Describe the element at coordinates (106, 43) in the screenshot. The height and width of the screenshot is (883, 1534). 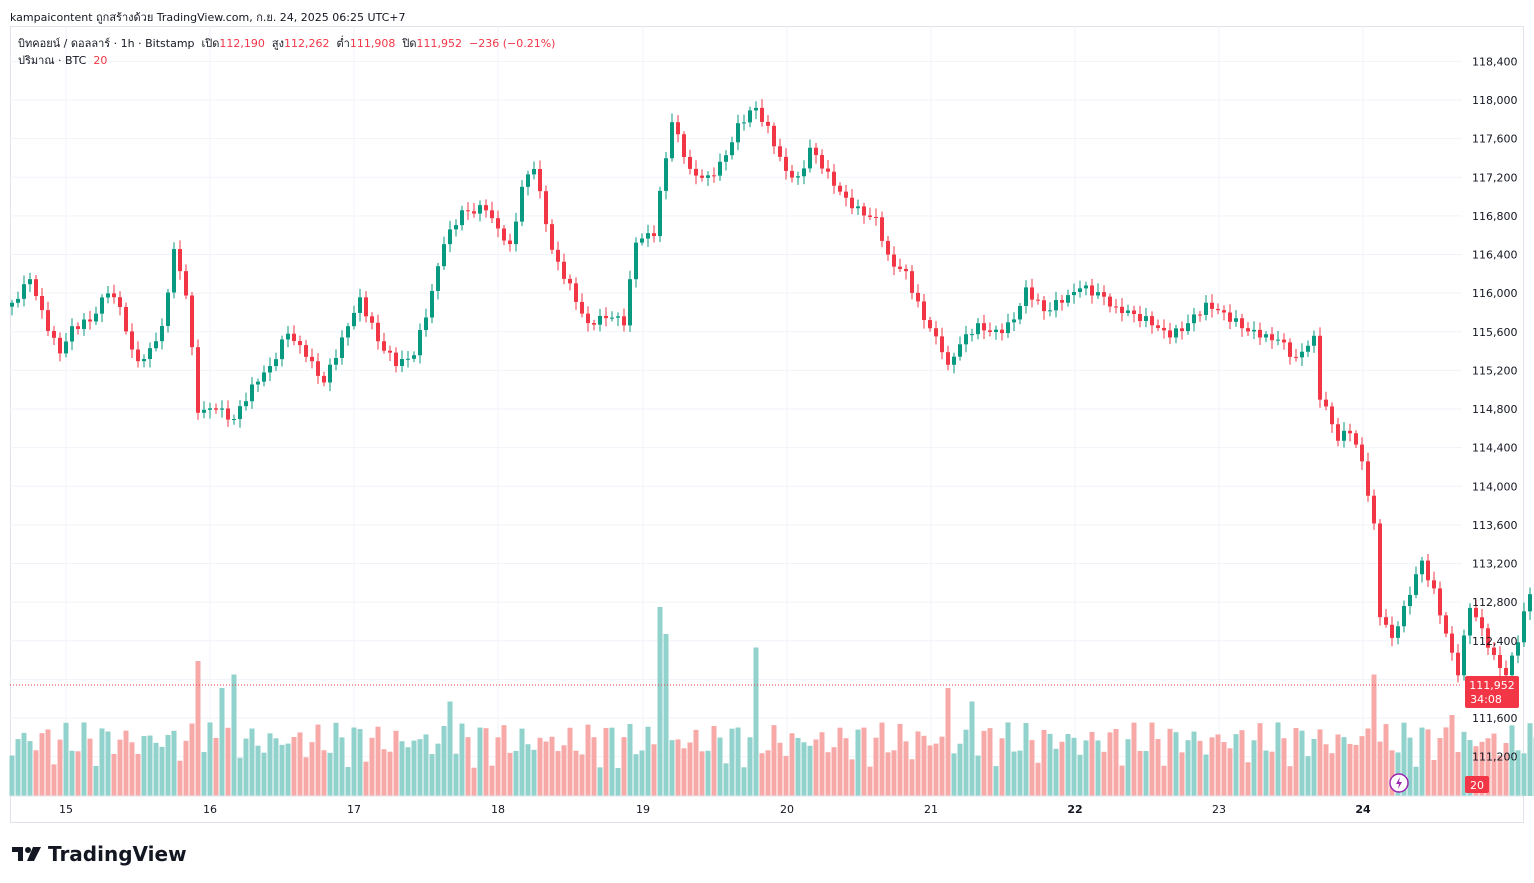
I see `symbol-label: บิทคอยน์ / ดอลลาร์ · 1h · Bitstamp` at that location.